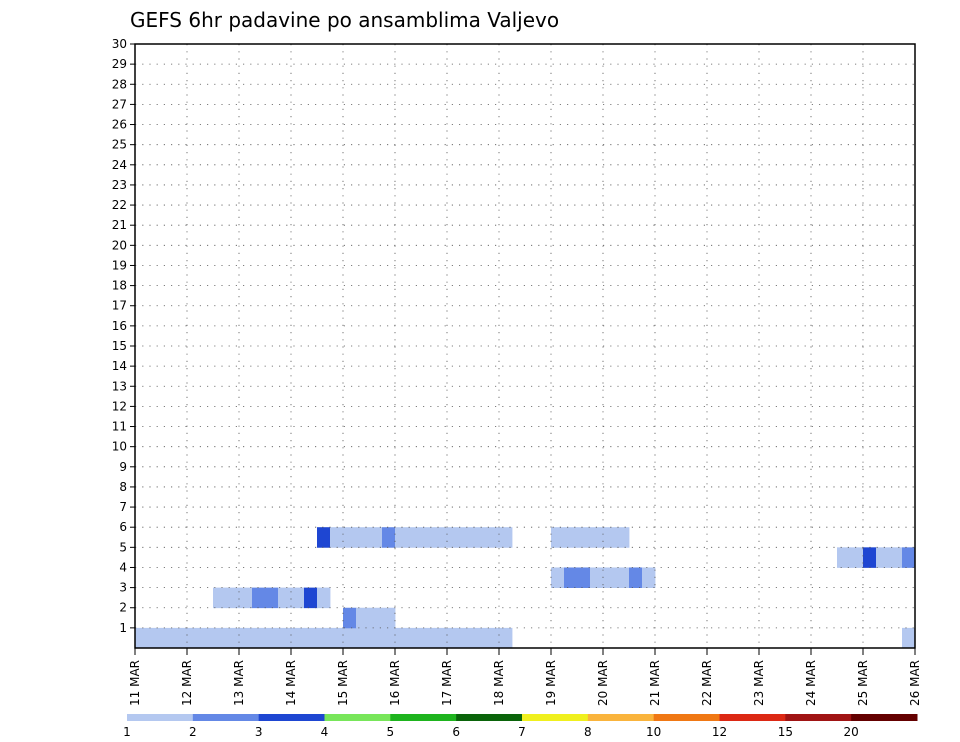 The width and height of the screenshot is (960, 742). I want to click on y-tick-label: 16, so click(119, 326).